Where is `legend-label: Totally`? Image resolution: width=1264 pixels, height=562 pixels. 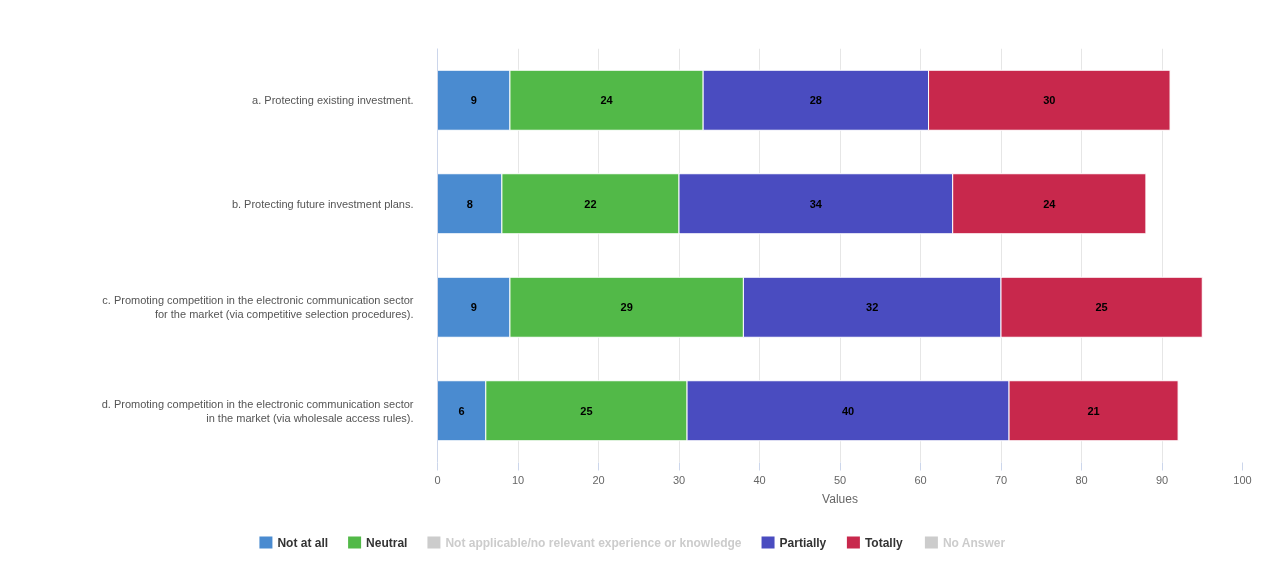 legend-label: Totally is located at coordinates (883, 542).